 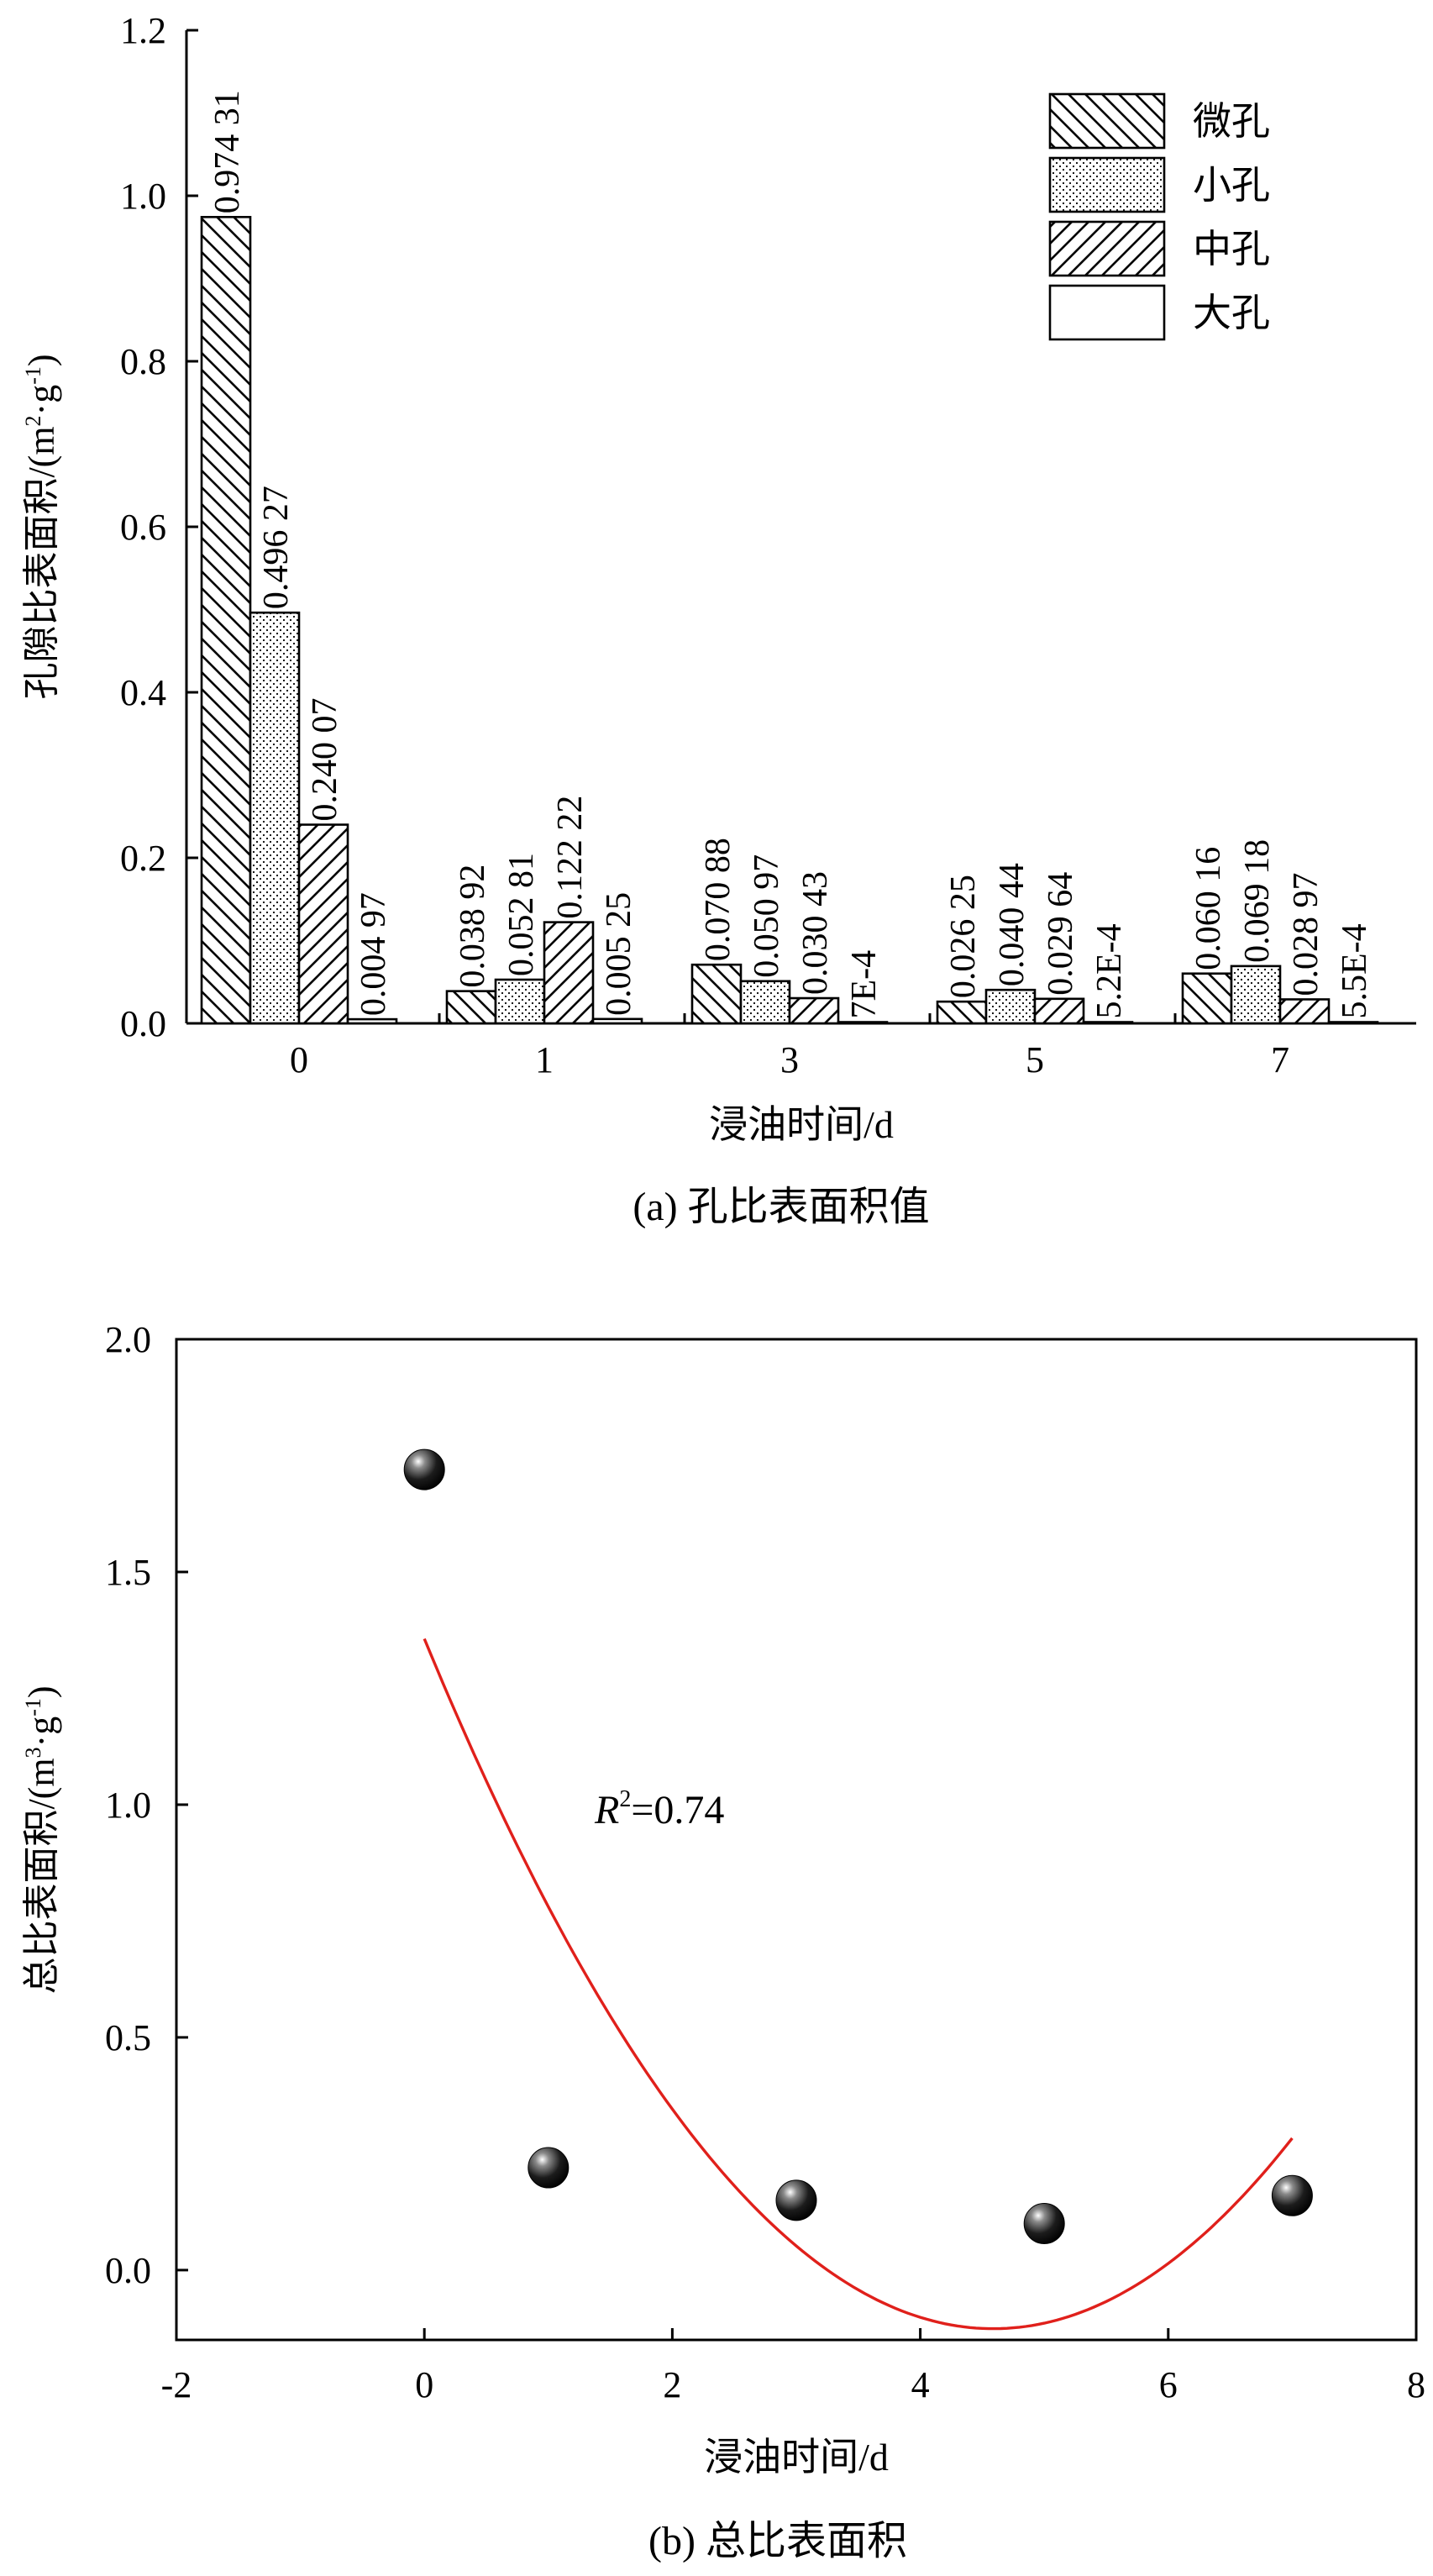 What do you see at coordinates (793, 2366) in the screenshot?
I see `chart-b-x-ticks: -2 0 2 4 6 8` at bounding box center [793, 2366].